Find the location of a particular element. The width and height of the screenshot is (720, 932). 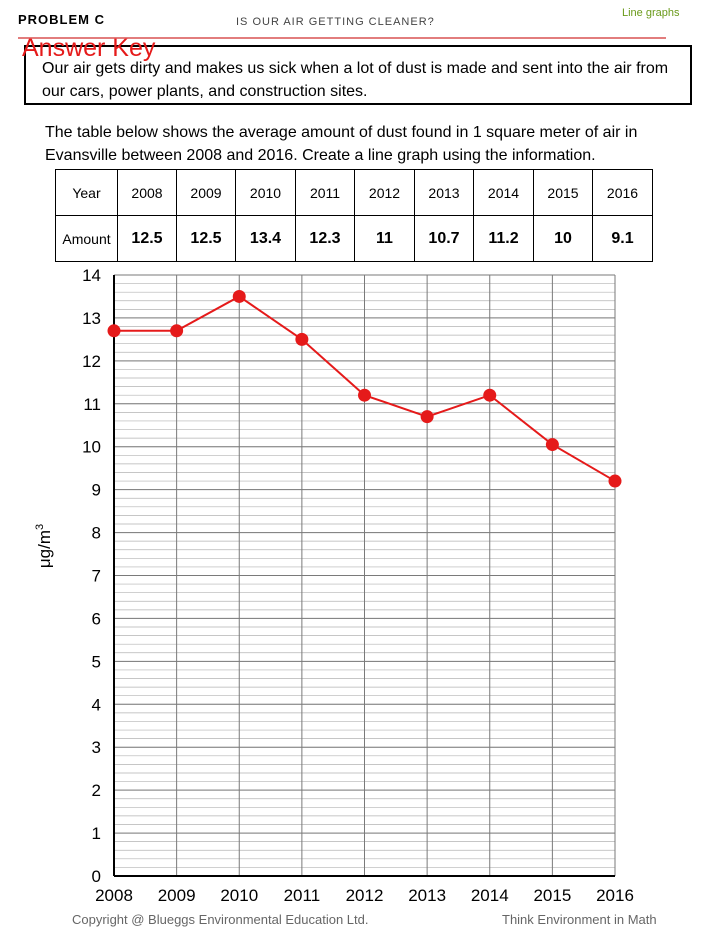

answer-key-label: Answer Key is located at coordinates (89, 48).